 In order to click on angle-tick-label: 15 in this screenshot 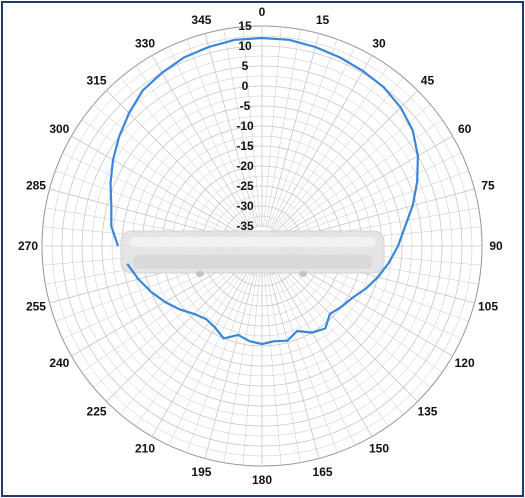, I will do `click(323, 20)`.